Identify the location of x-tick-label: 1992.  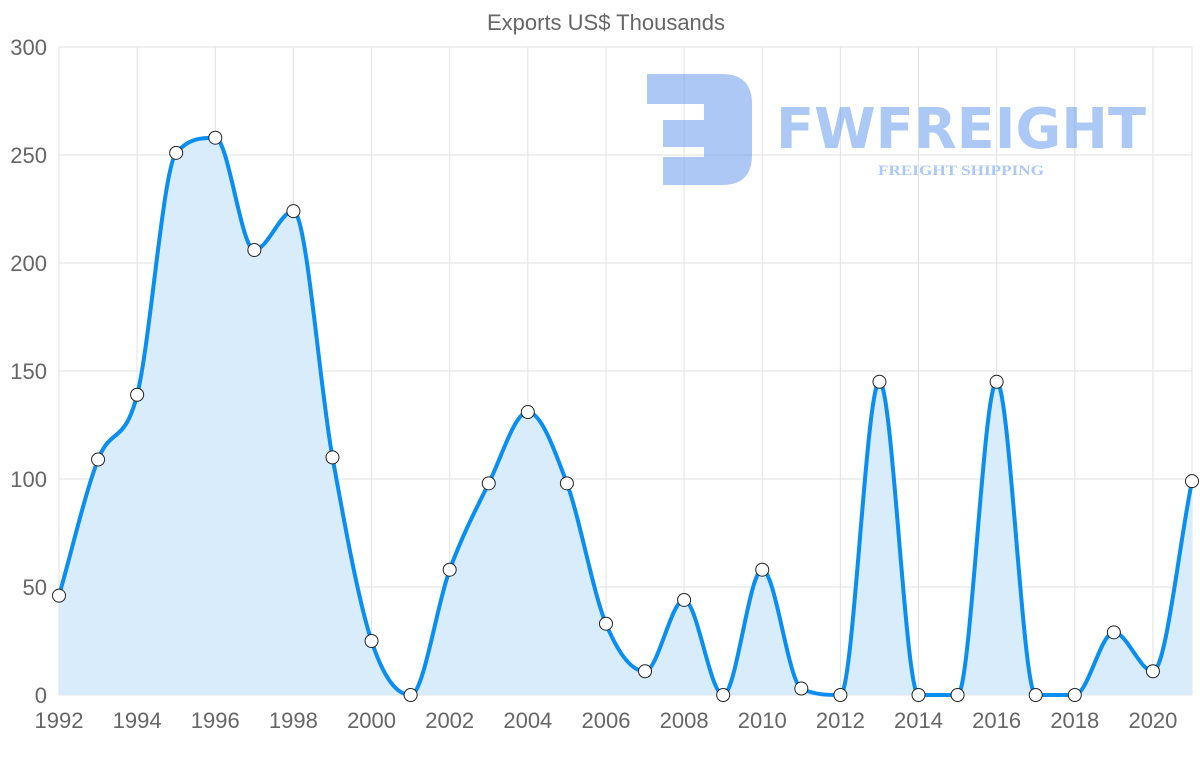
(59, 720).